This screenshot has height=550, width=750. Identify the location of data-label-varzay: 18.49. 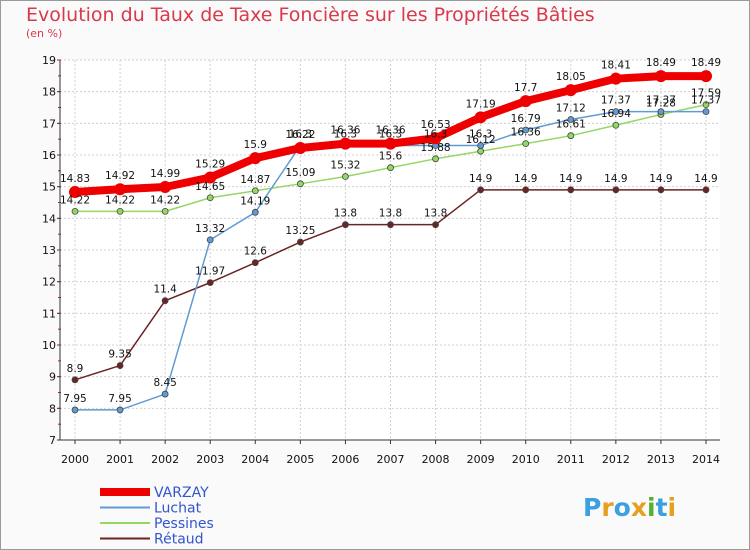
(706, 63).